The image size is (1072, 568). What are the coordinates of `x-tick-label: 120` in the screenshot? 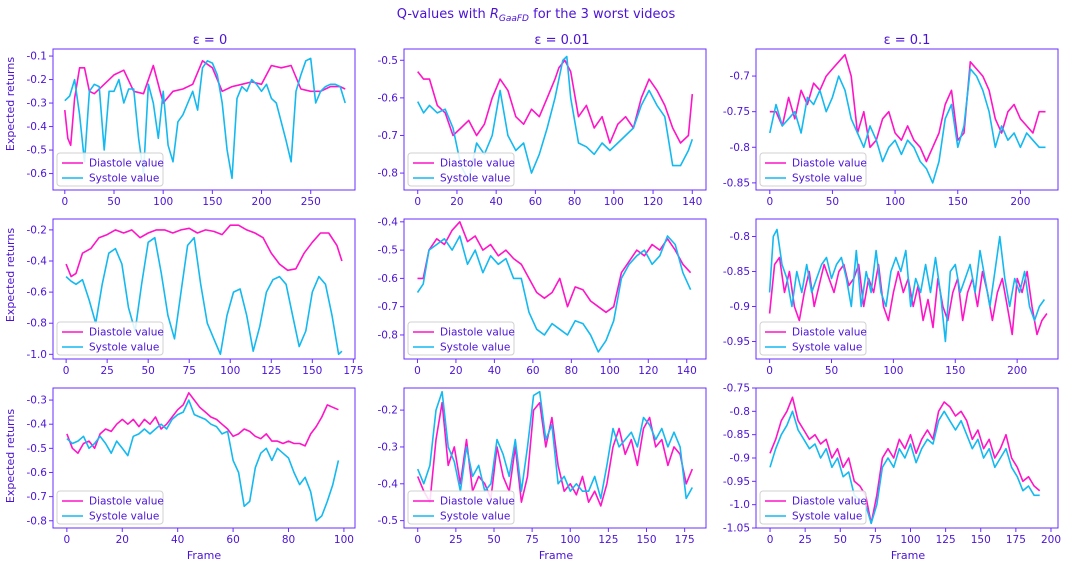 It's located at (648, 371).